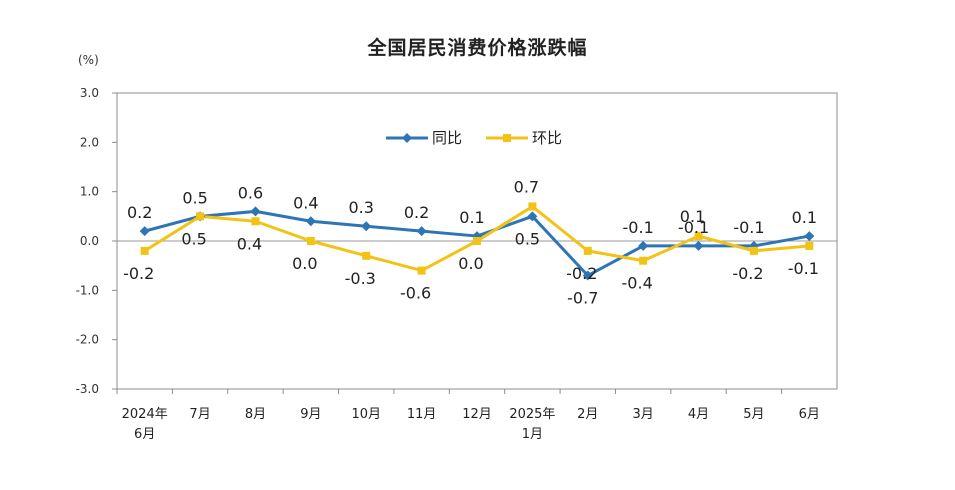 The height and width of the screenshot is (490, 955). I want to click on data-label-mom: 0.7, so click(526, 186).